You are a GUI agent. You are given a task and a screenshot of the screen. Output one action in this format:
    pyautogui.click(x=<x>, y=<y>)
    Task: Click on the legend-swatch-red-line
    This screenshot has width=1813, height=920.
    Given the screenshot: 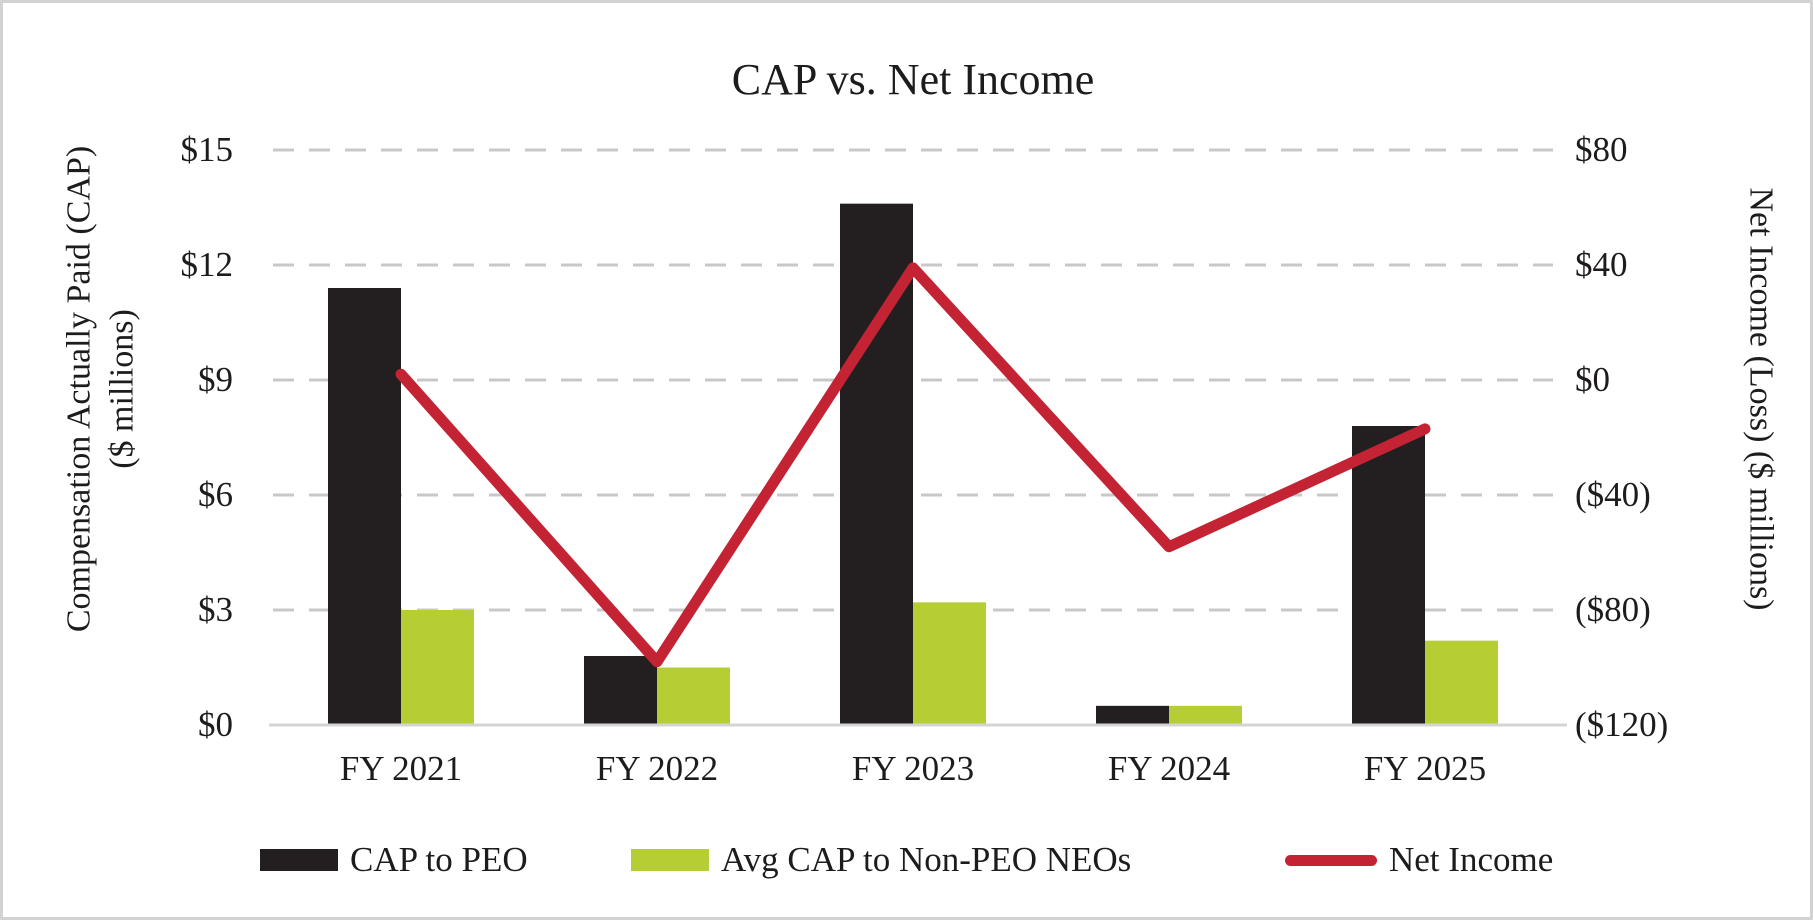 What is the action you would take?
    pyautogui.click(x=1331, y=860)
    